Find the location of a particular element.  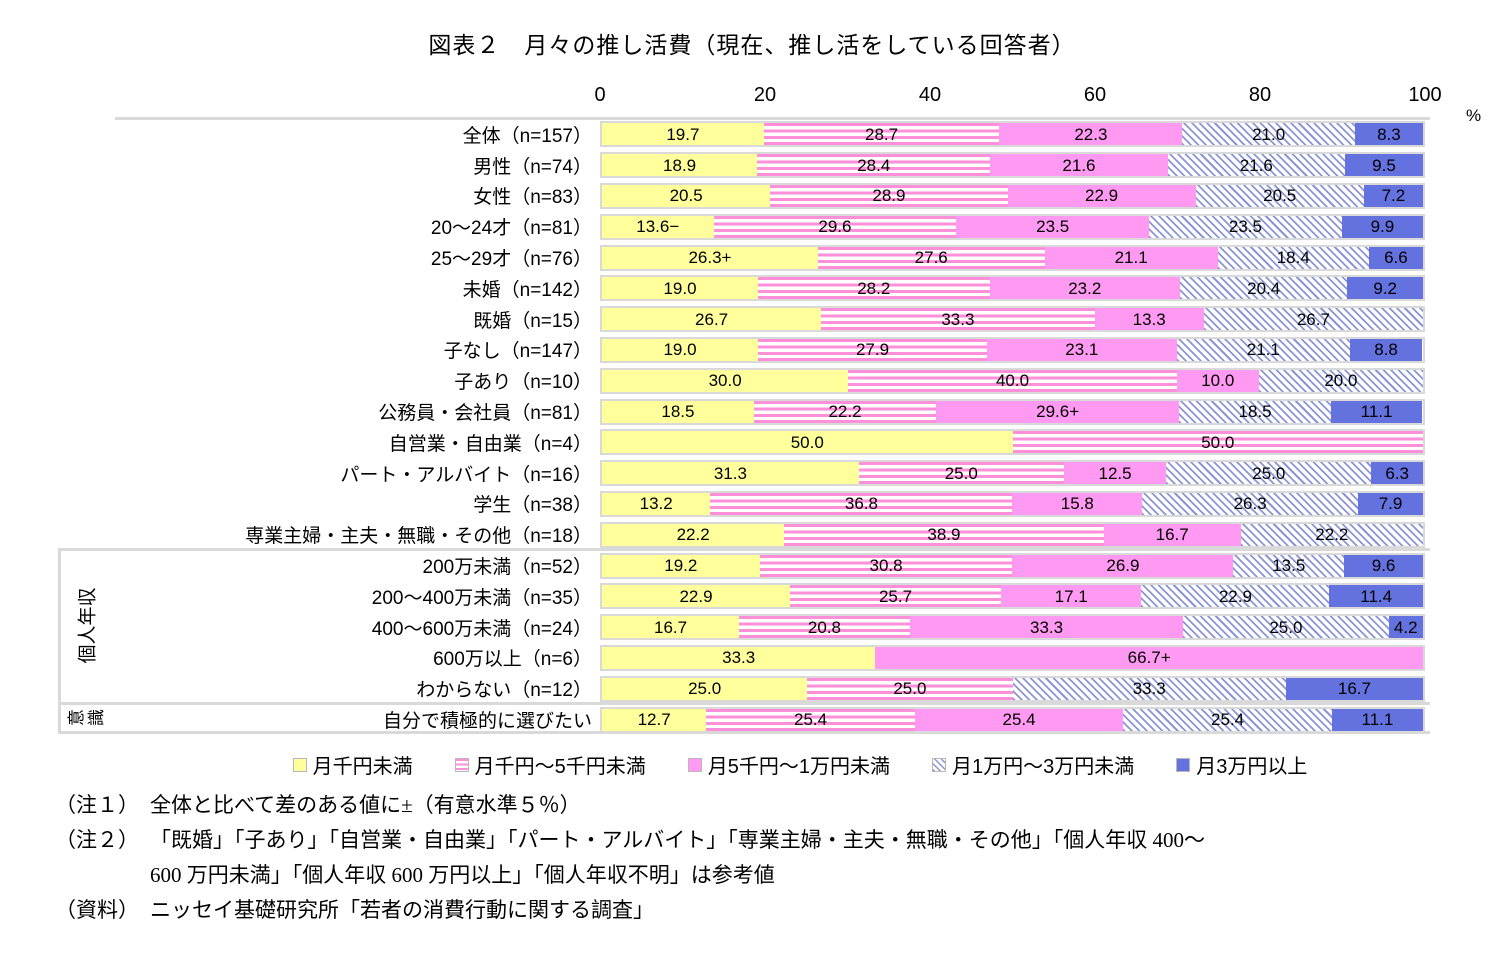

bar-track: 20.5 28.9 22.9 20.5 7.2 is located at coordinates (1012, 195).